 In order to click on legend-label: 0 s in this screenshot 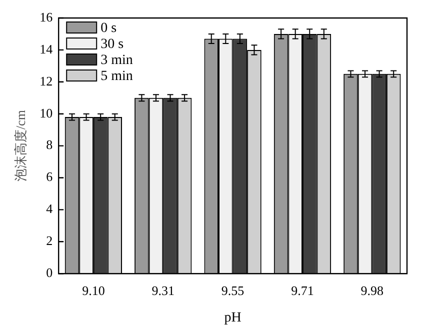, I will do `click(108, 28)`.